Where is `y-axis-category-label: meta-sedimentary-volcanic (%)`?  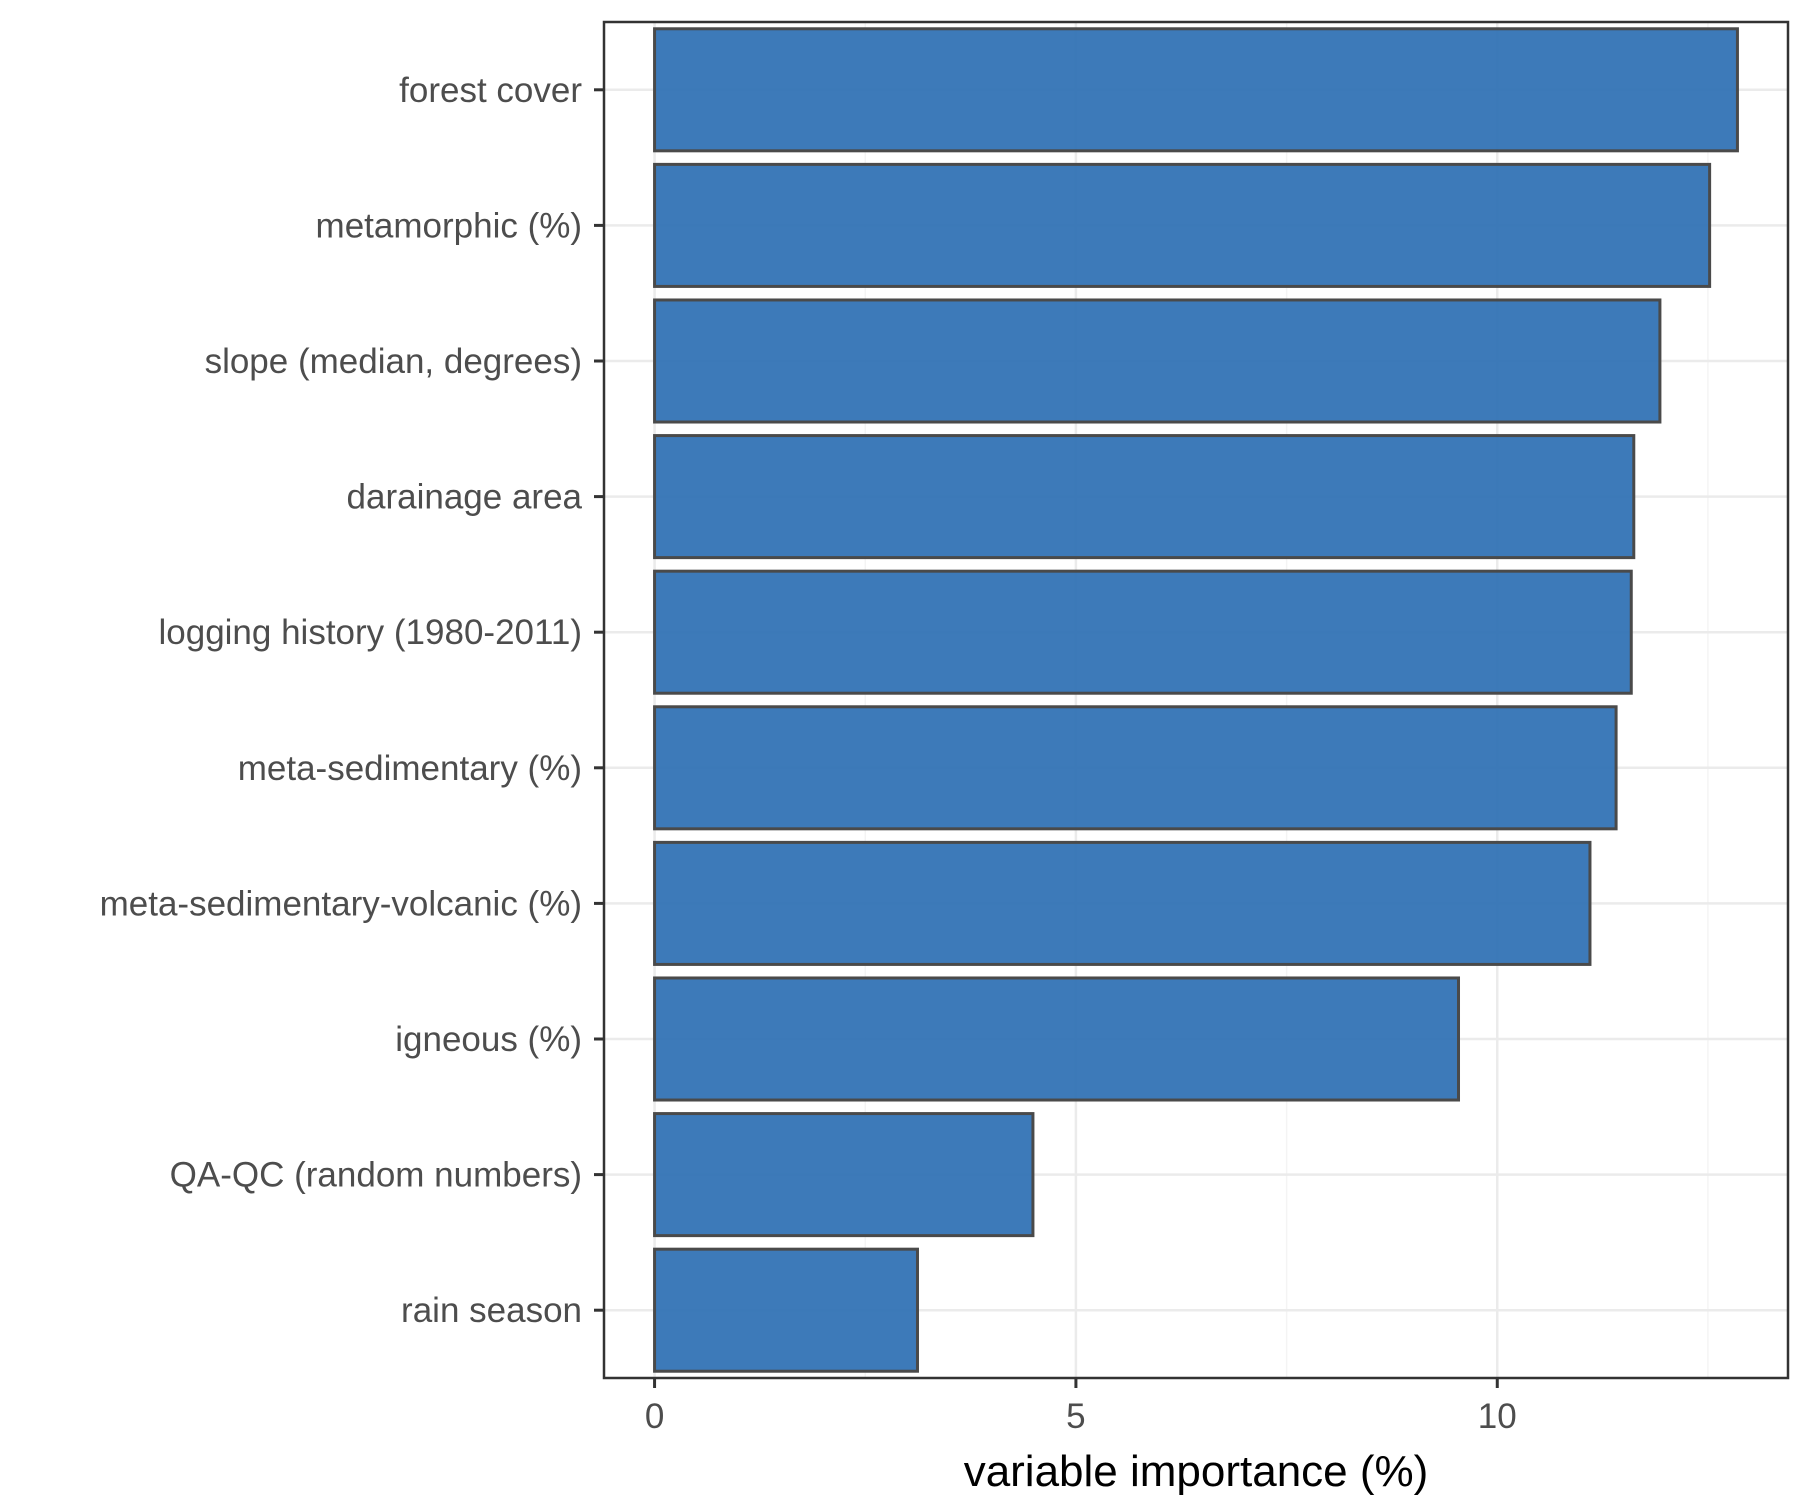
y-axis-category-label: meta-sedimentary-volcanic (%) is located at coordinates (341, 903).